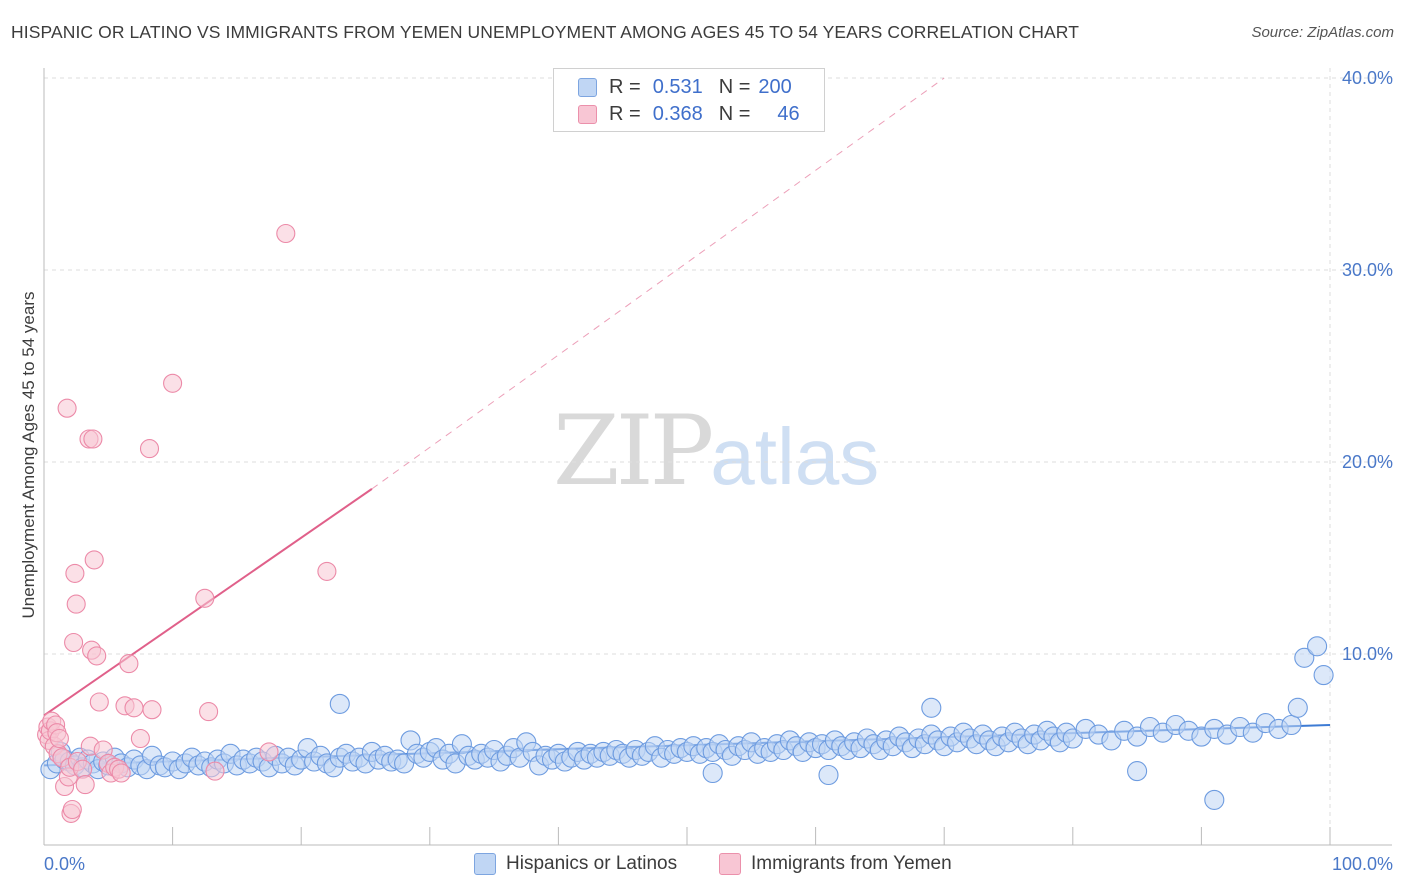 The image size is (1406, 892). What do you see at coordinates (788, 113) in the screenshot?
I see `n-value: 46` at bounding box center [788, 113].